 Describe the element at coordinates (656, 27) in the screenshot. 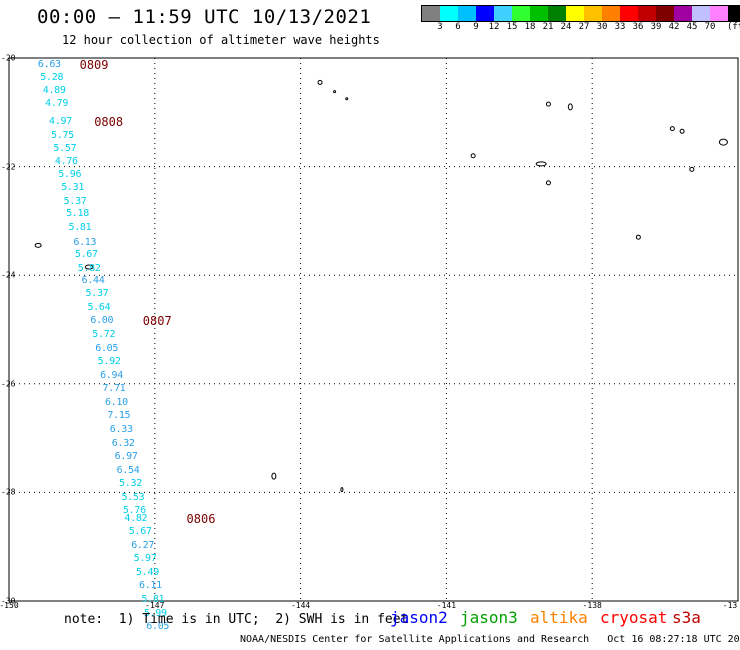

I see `legend-label: 39` at that location.